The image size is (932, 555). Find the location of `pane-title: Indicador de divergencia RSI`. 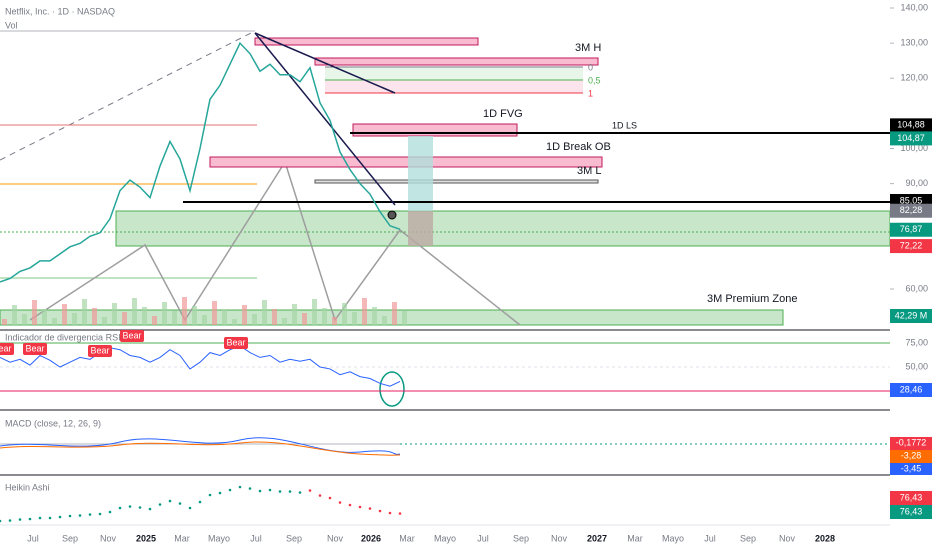

pane-title: Indicador de divergencia RSI is located at coordinates (63, 337).